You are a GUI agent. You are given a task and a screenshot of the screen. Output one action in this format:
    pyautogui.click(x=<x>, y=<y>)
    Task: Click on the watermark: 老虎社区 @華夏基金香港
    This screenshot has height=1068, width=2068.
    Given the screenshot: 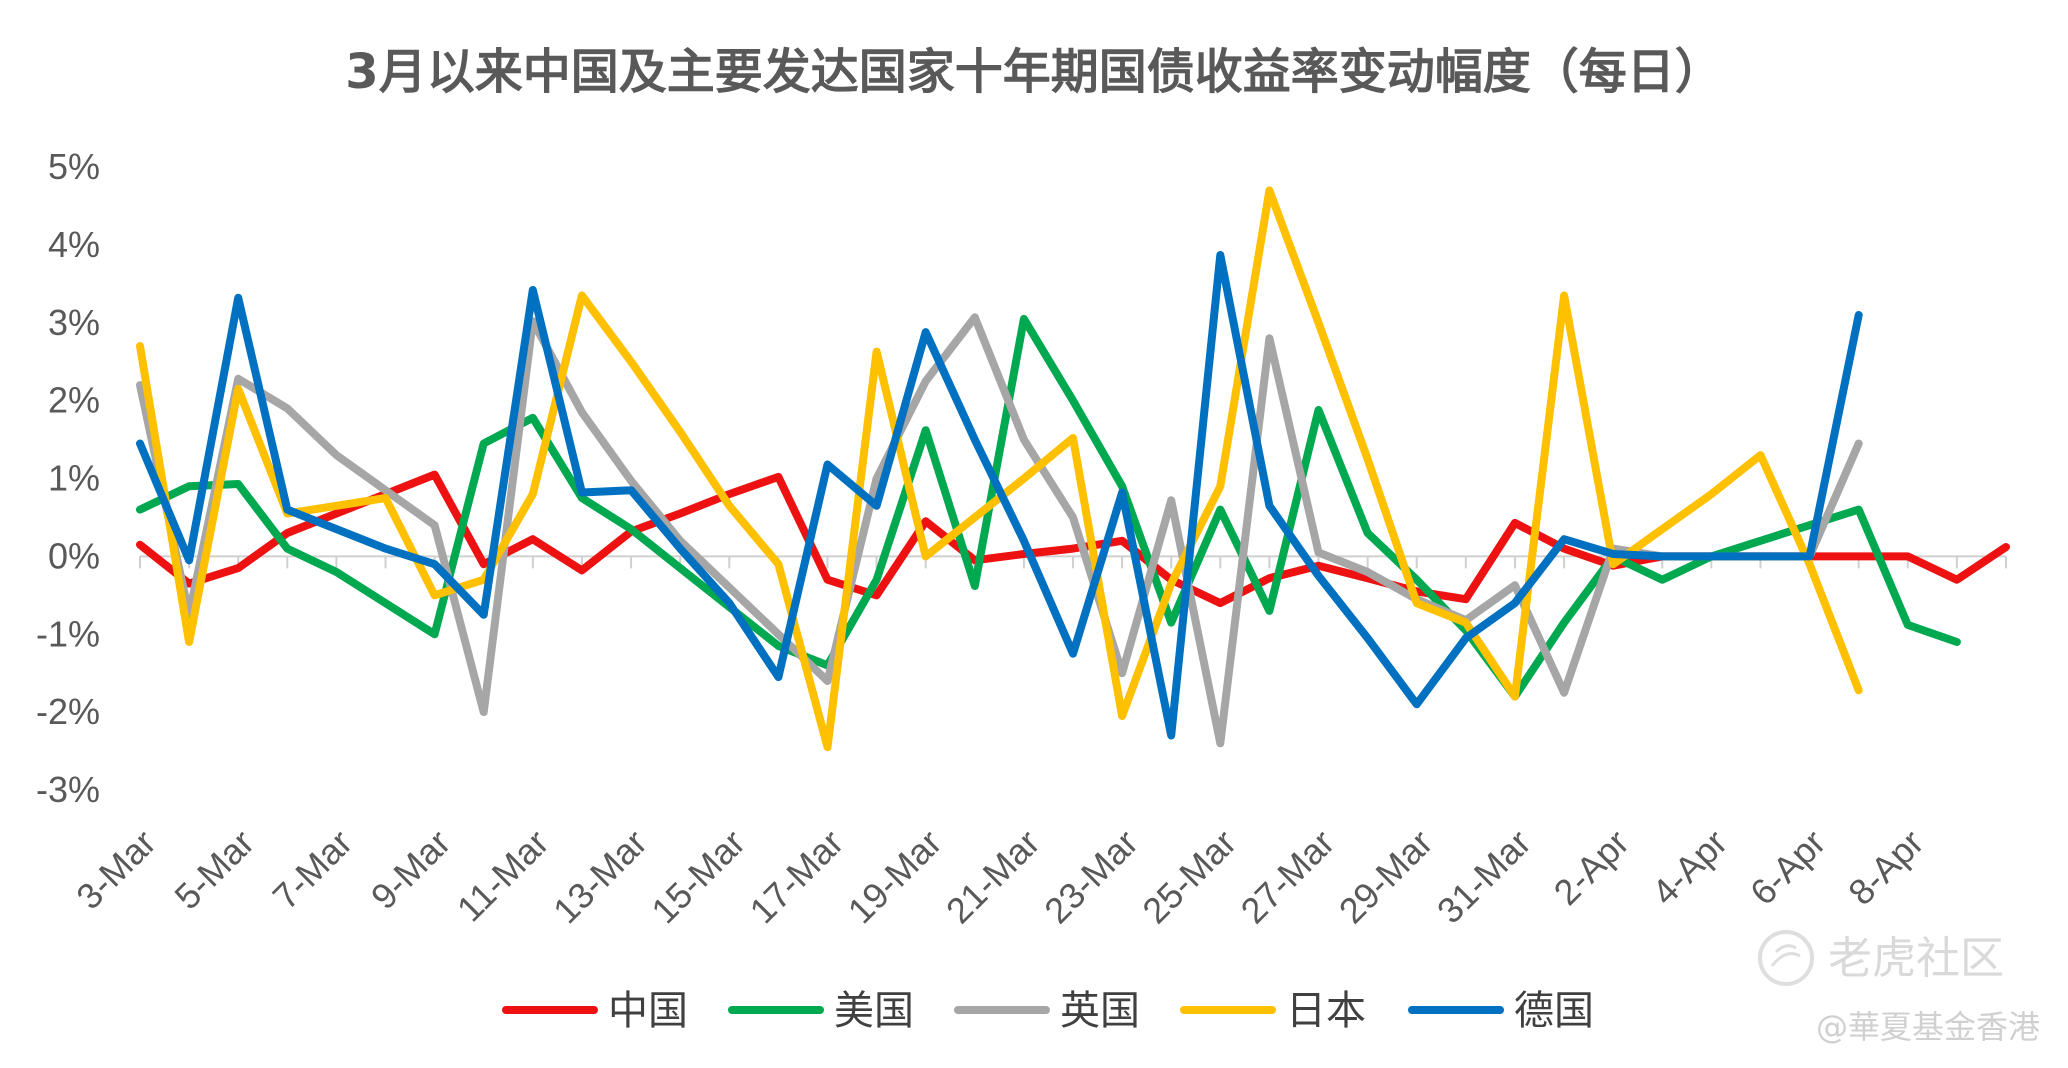 What is the action you would take?
    pyautogui.click(x=1899, y=988)
    